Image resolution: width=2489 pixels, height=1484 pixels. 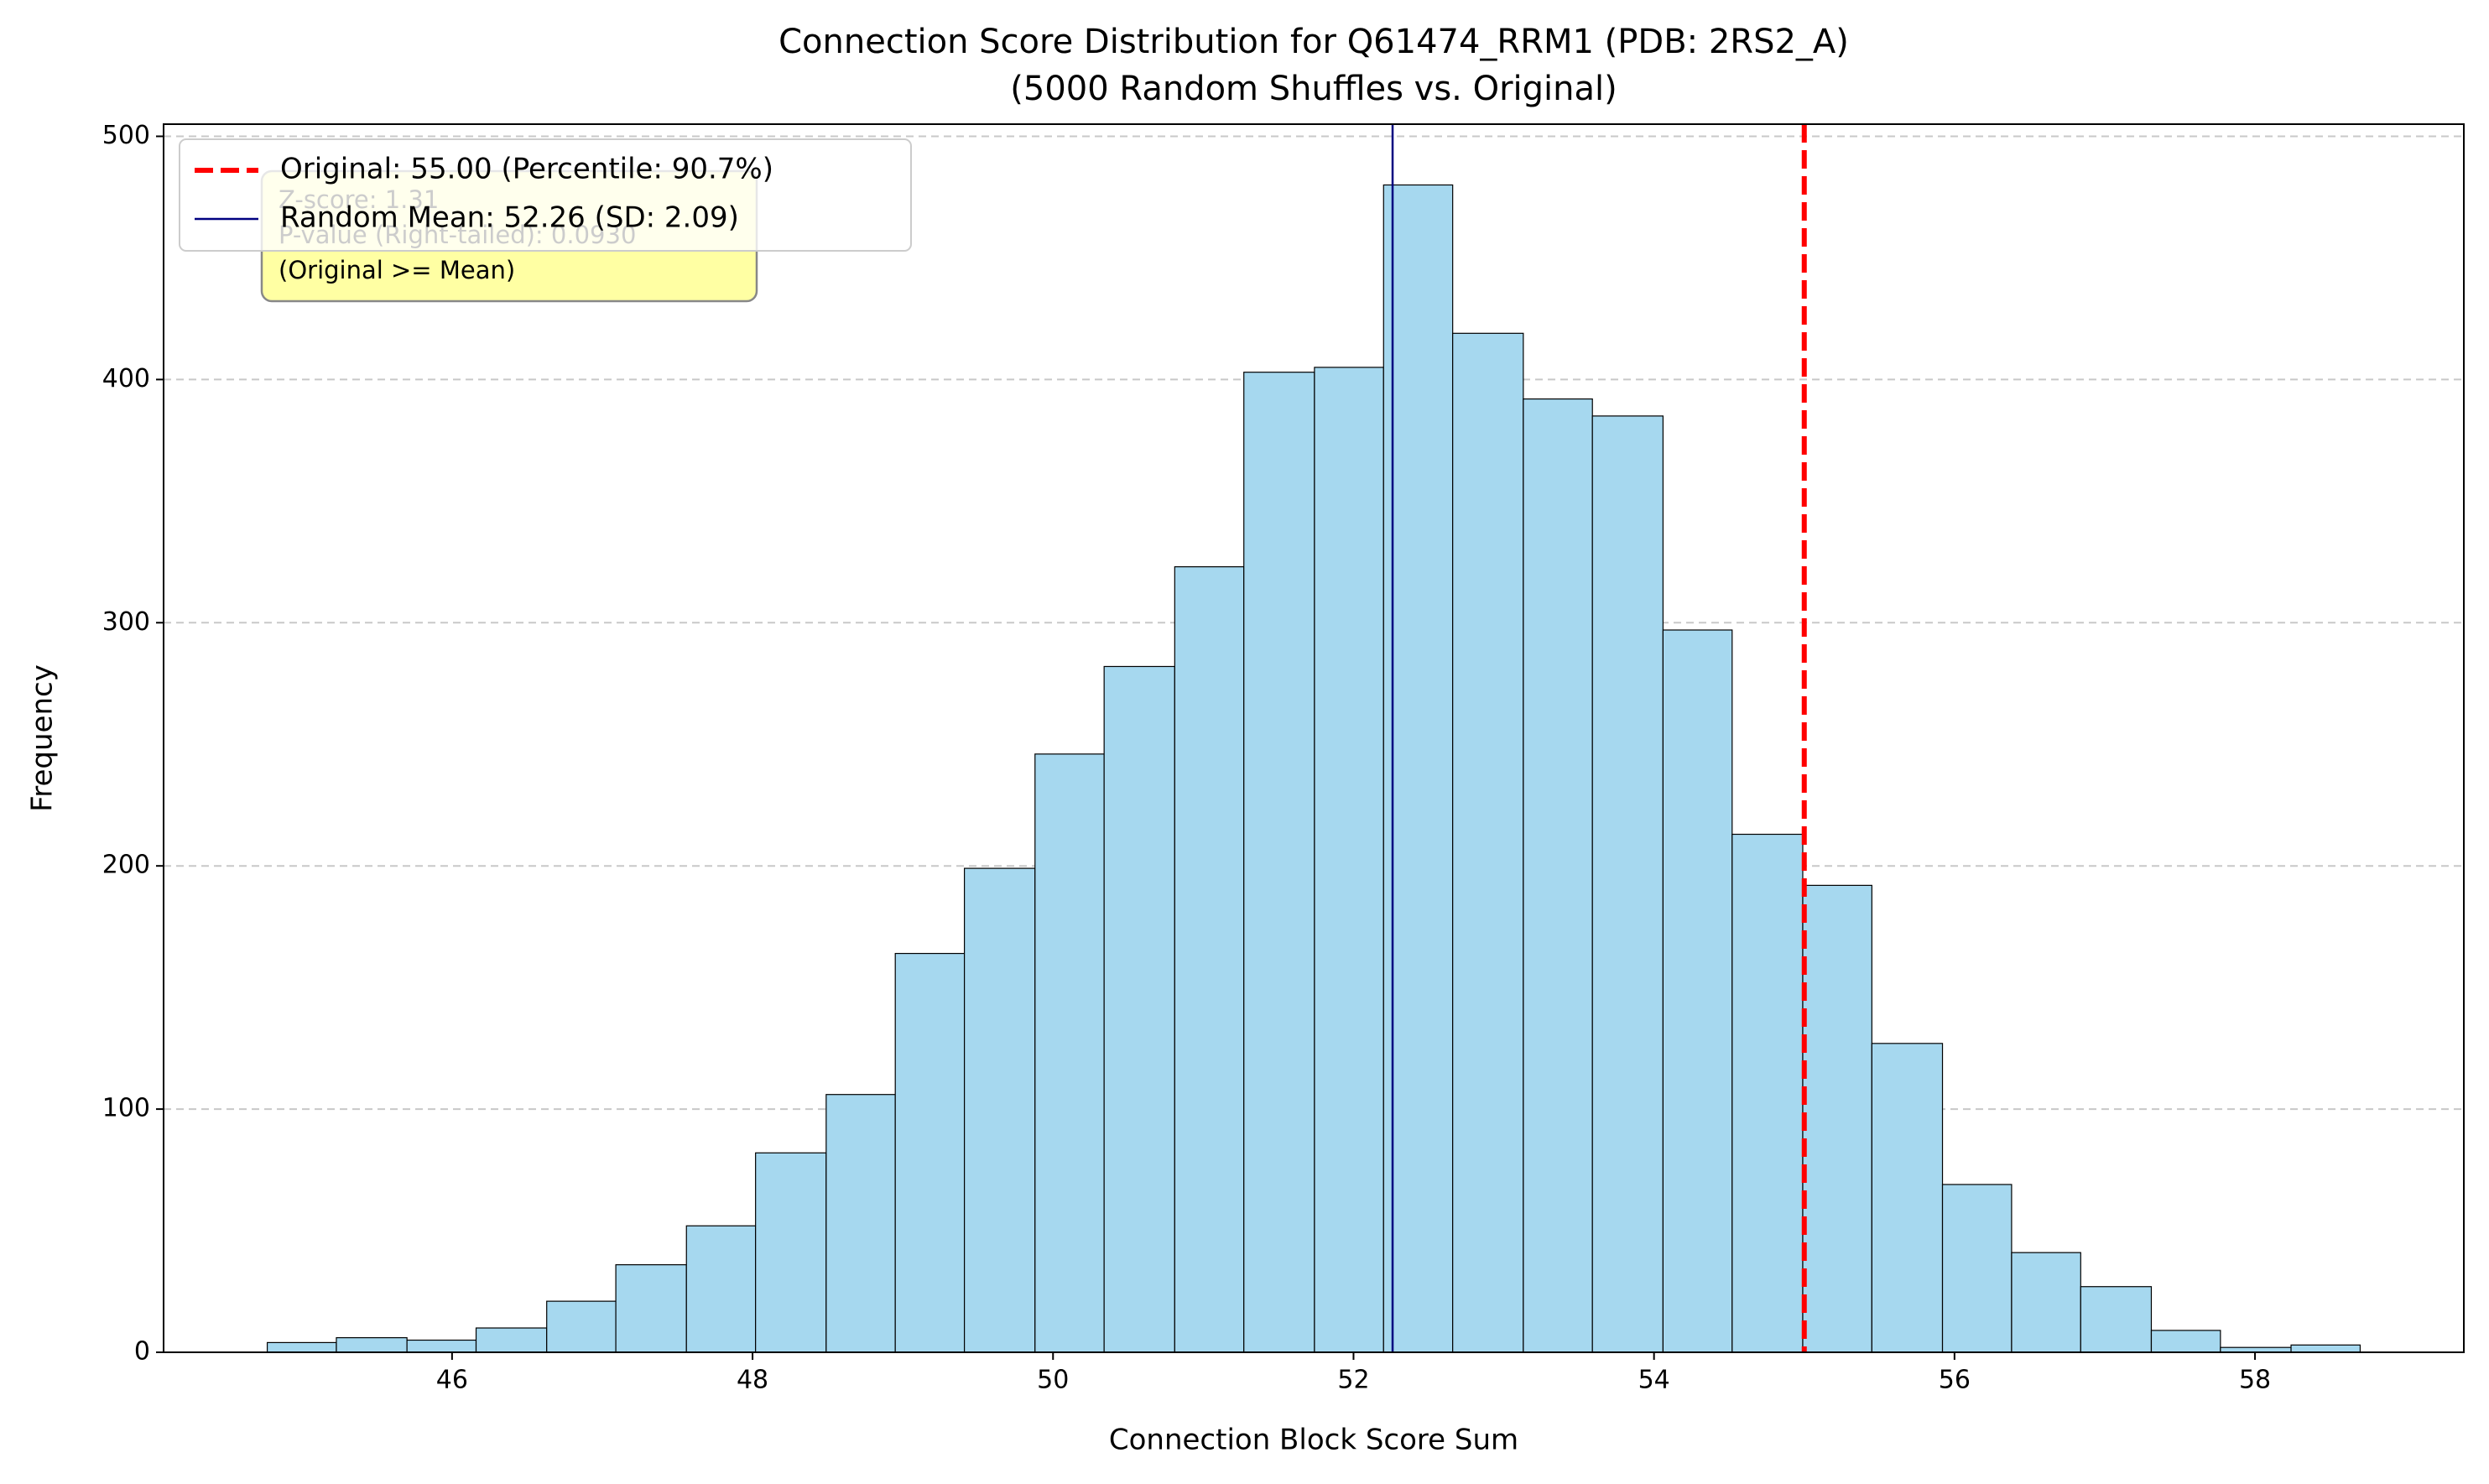 I want to click on y-tick-label: 400, so click(x=126, y=378).